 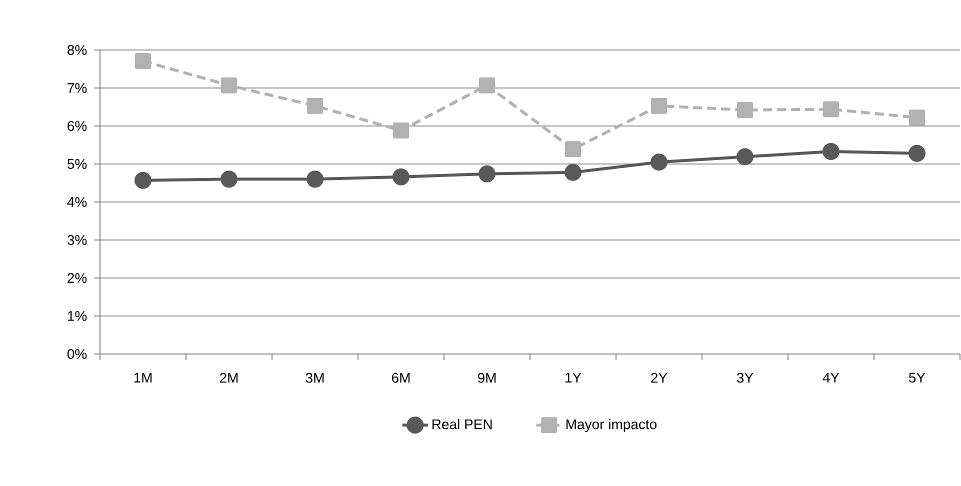 What do you see at coordinates (487, 377) in the screenshot?
I see `x-tick-label: 9M` at bounding box center [487, 377].